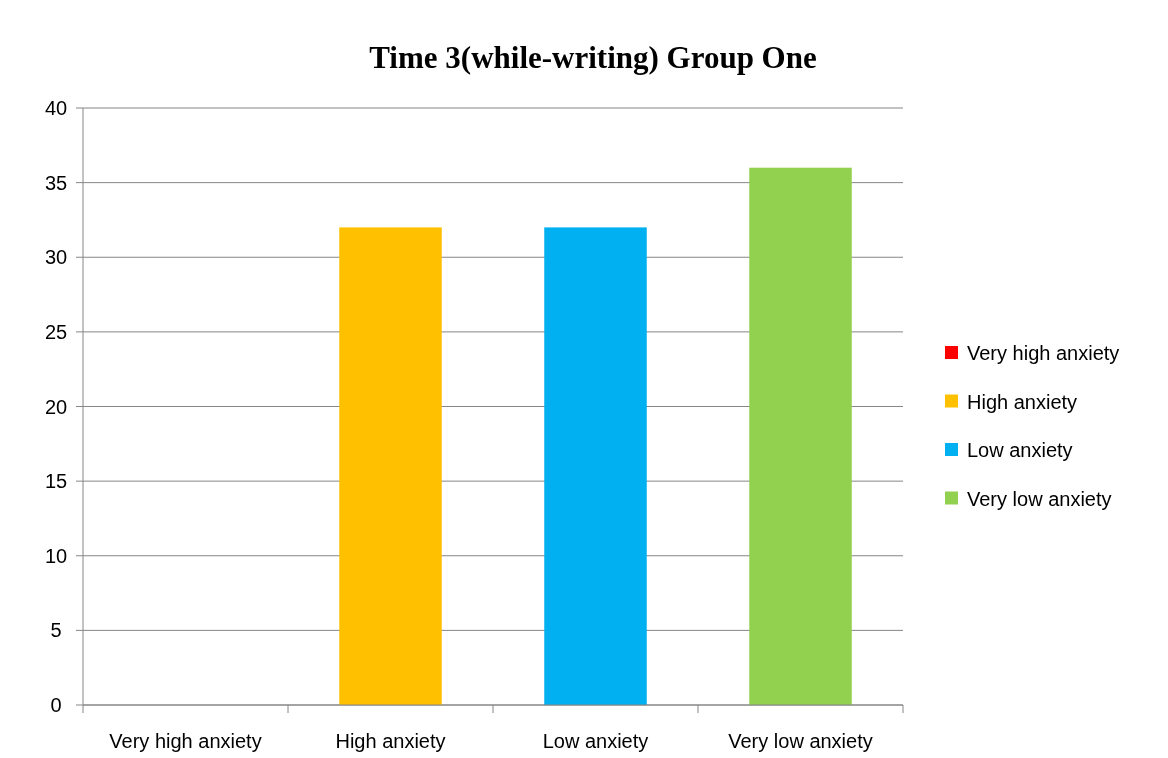 This screenshot has width=1168, height=758. What do you see at coordinates (56, 182) in the screenshot?
I see `y-tick-label: 35` at bounding box center [56, 182].